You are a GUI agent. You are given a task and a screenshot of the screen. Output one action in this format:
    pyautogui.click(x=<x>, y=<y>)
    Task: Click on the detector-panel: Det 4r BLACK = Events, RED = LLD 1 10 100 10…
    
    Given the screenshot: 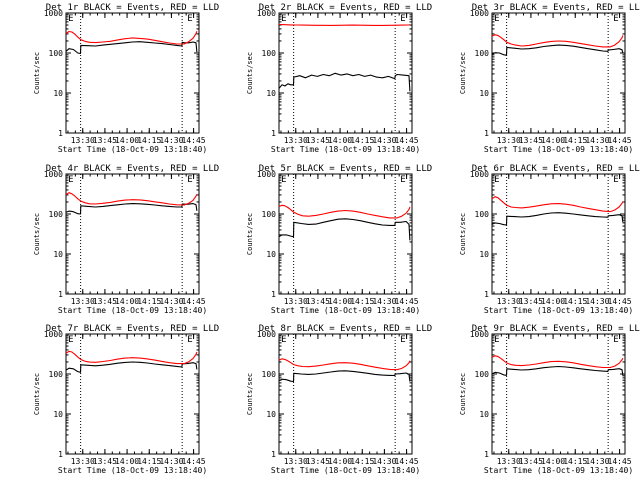 What is the action you would take?
    pyautogui.click(x=126, y=239)
    